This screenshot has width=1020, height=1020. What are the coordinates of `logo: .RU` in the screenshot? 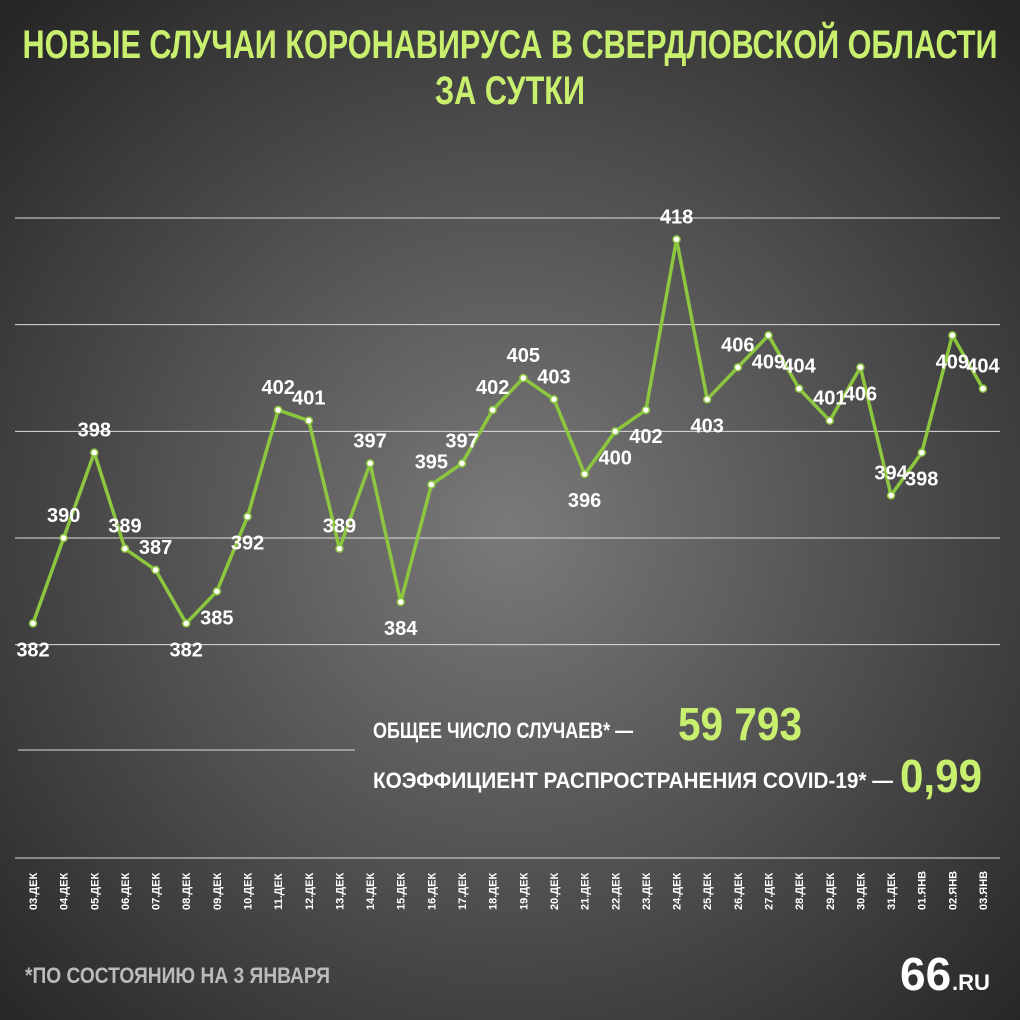 It's located at (971, 982).